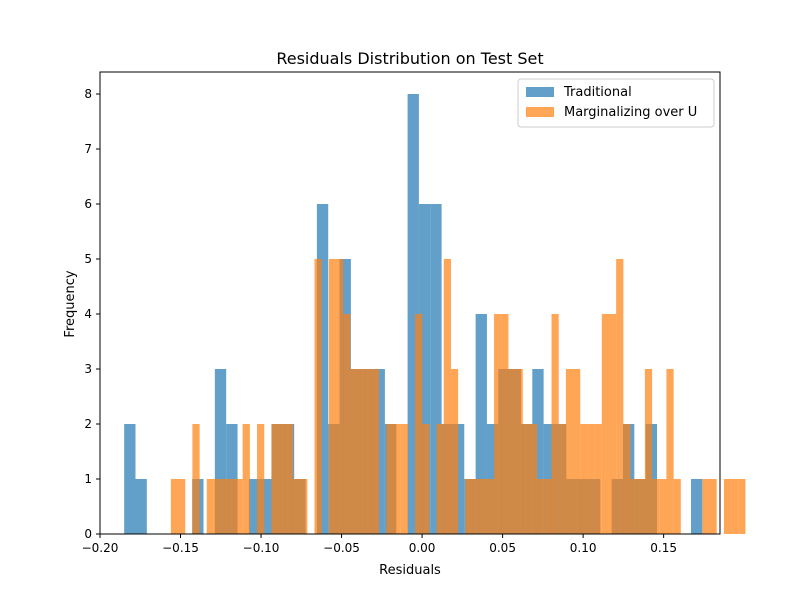 This screenshot has width=800, height=600. What do you see at coordinates (341, 548) in the screenshot?
I see `x-tick-label: −0.05` at bounding box center [341, 548].